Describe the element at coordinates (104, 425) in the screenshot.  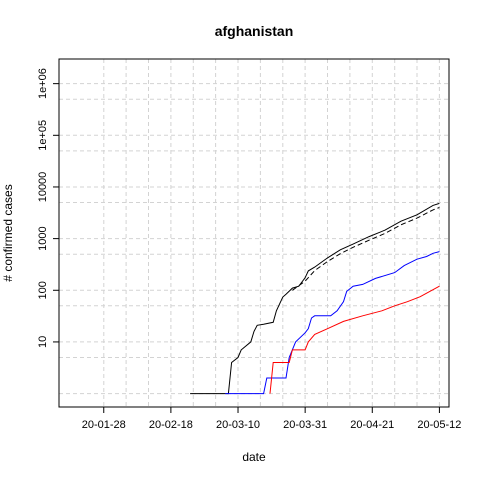
I see `x-tick-label: 20-01-28` at that location.